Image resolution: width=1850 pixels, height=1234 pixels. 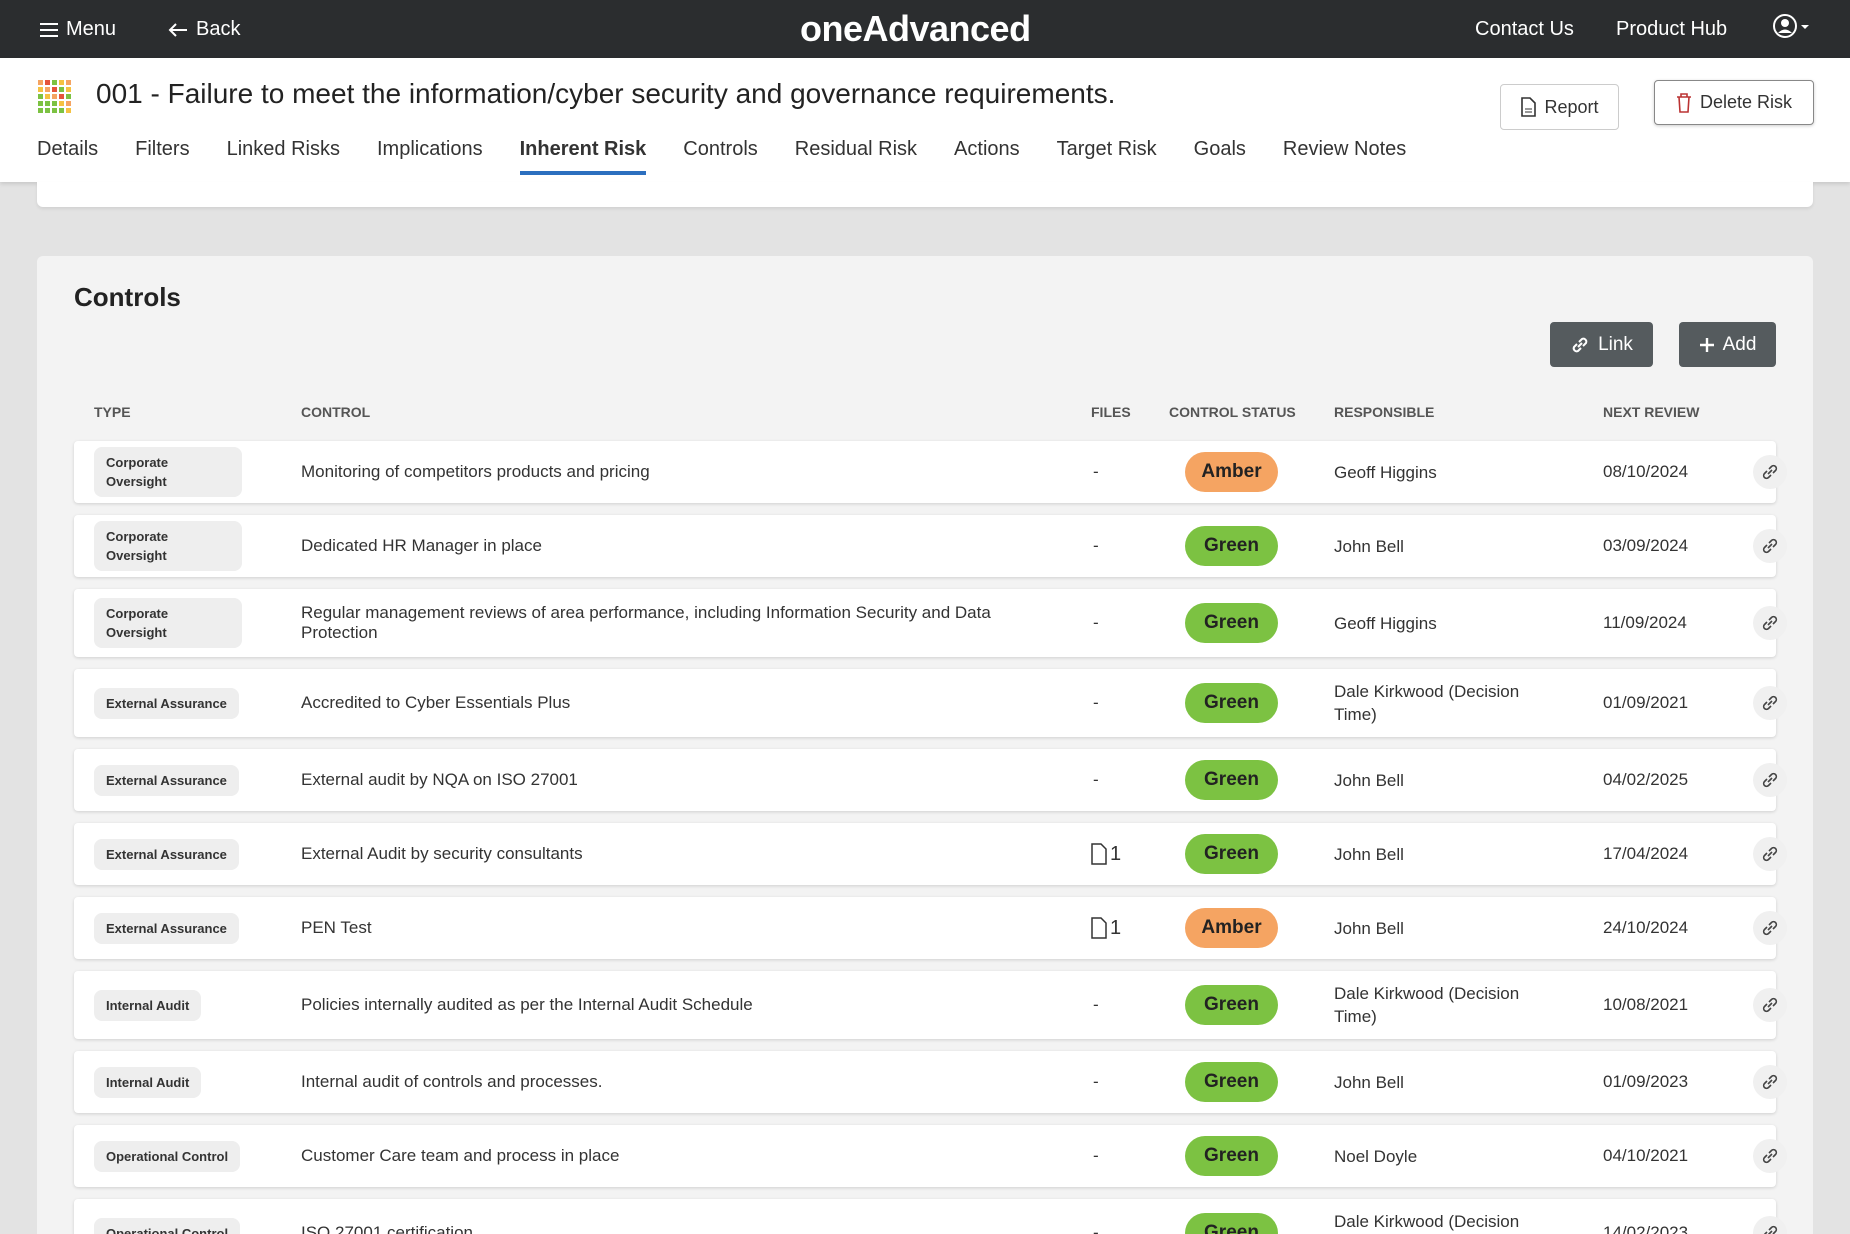 I want to click on tab: Review Notes, so click(x=1344, y=149).